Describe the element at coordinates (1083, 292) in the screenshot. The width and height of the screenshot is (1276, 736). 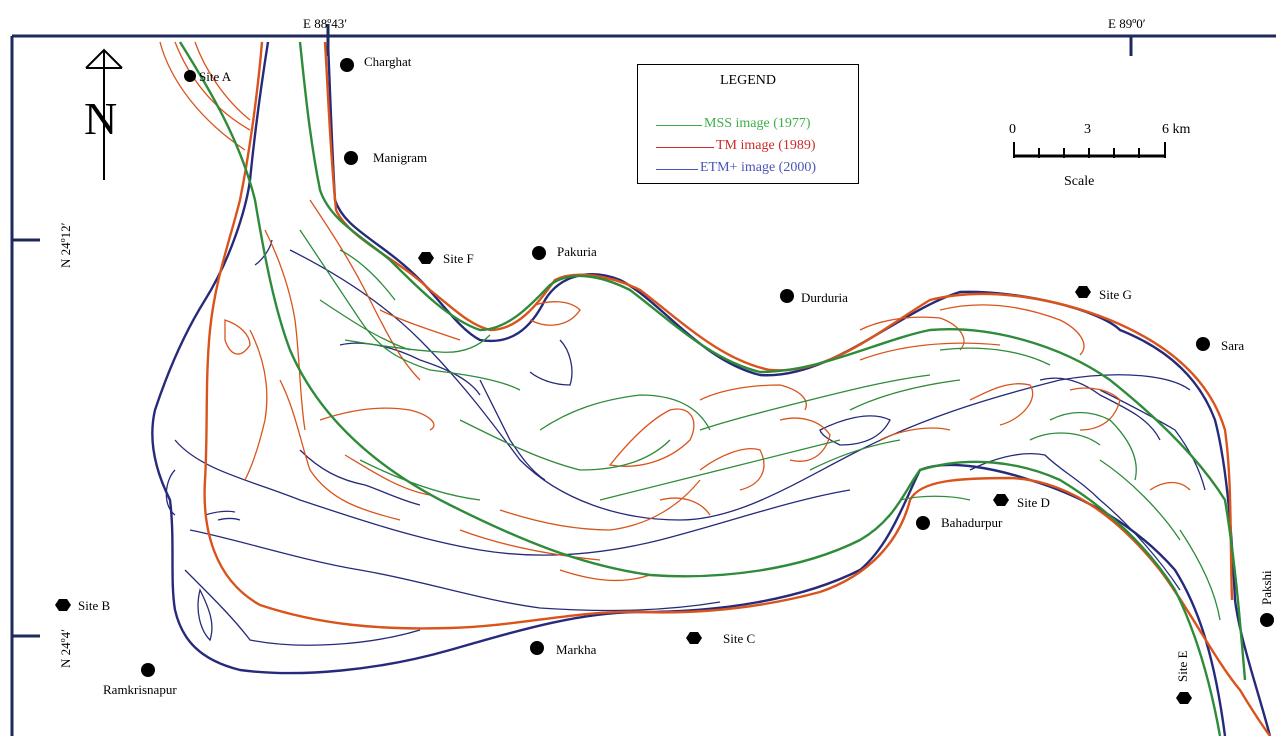
I see `site-g-marker` at that location.